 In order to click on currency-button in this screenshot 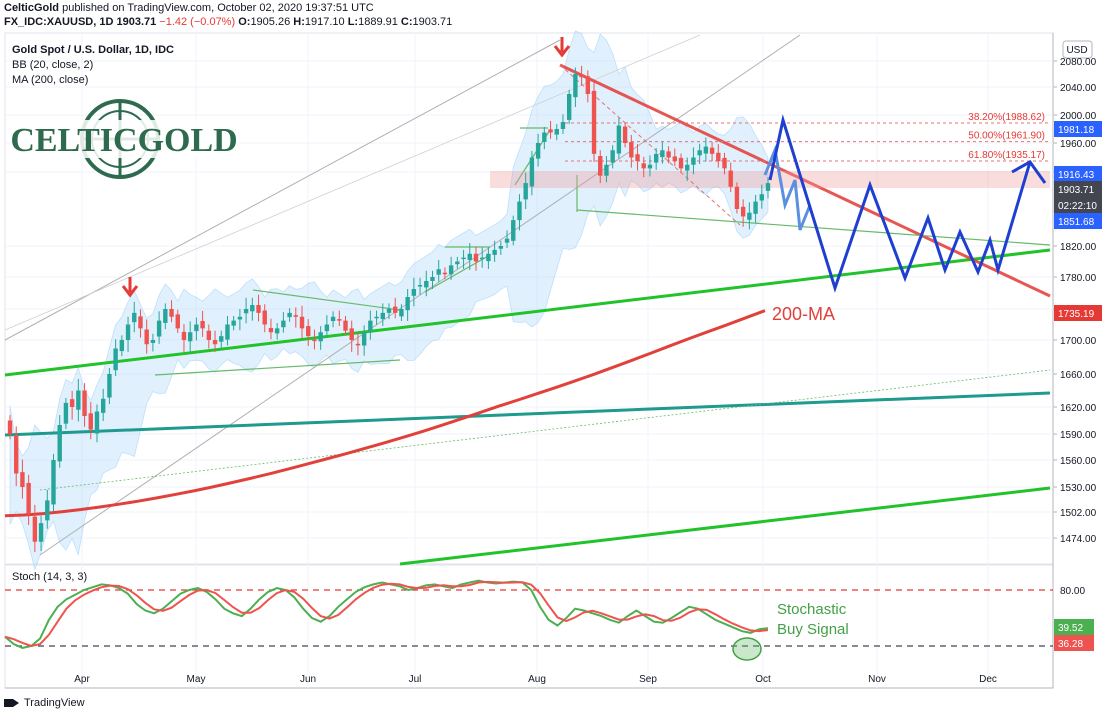, I will do `click(1077, 49)`.